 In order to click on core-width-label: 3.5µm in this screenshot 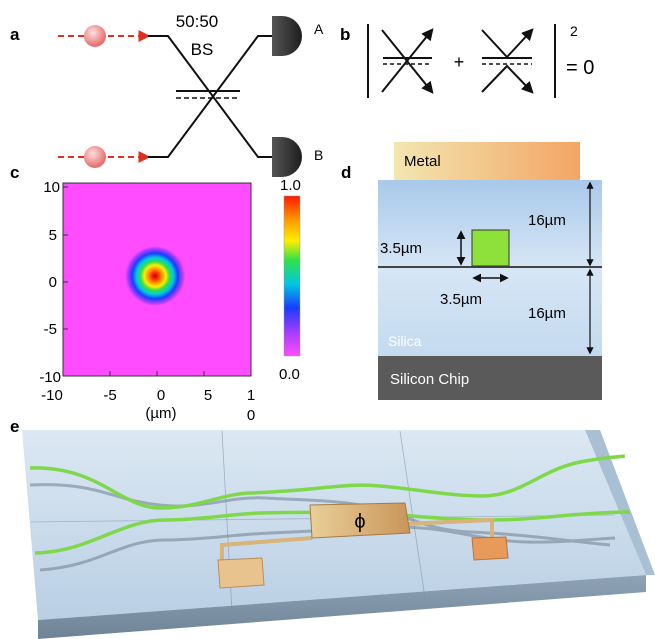, I will do `click(461, 299)`.